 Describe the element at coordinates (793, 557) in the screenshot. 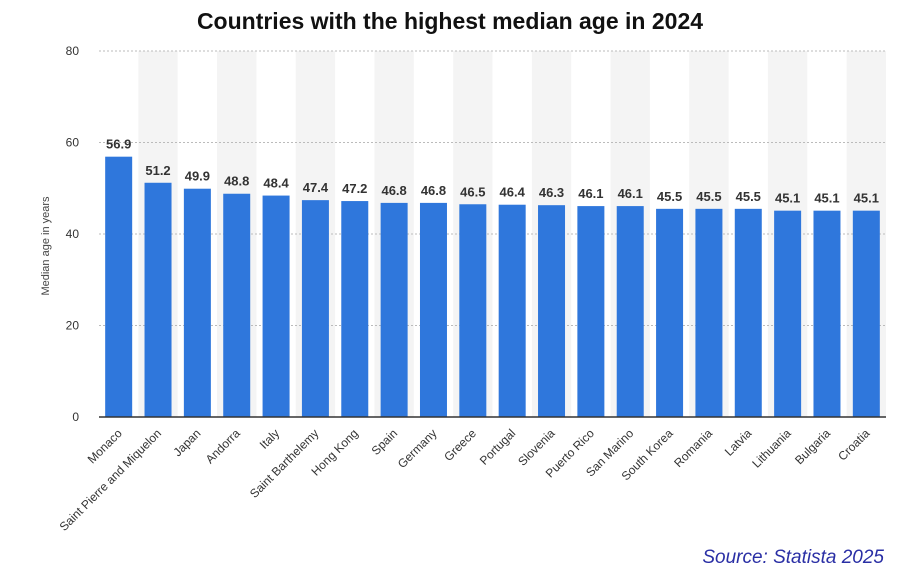

I see `source-note: Source: Statista 2025` at that location.